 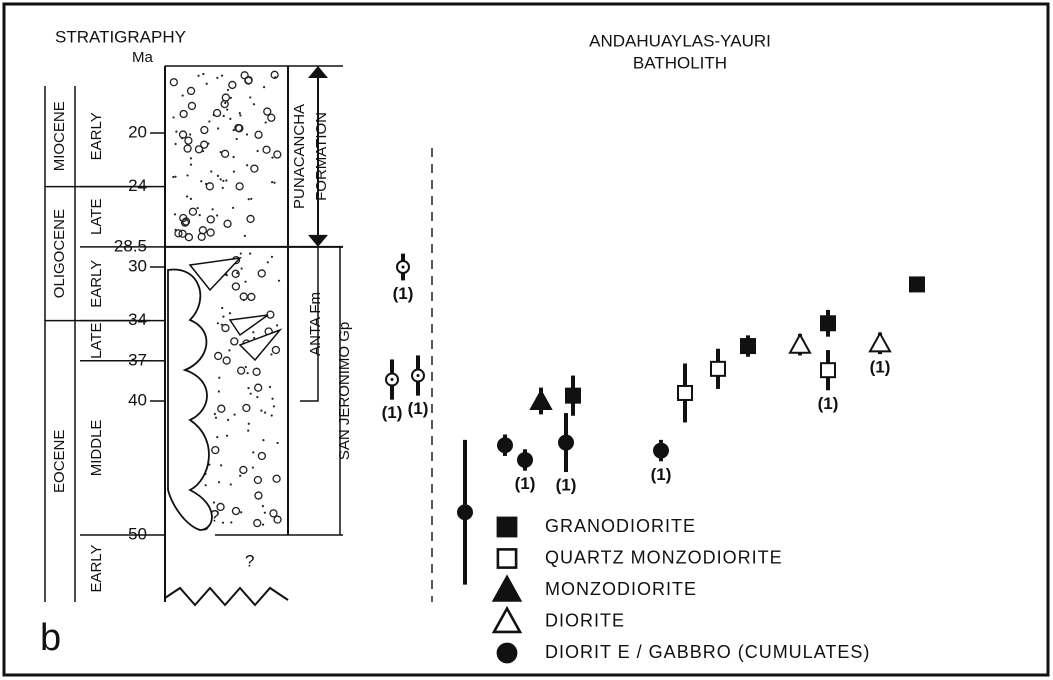 I want to click on strat-column, so click(x=253, y=336).